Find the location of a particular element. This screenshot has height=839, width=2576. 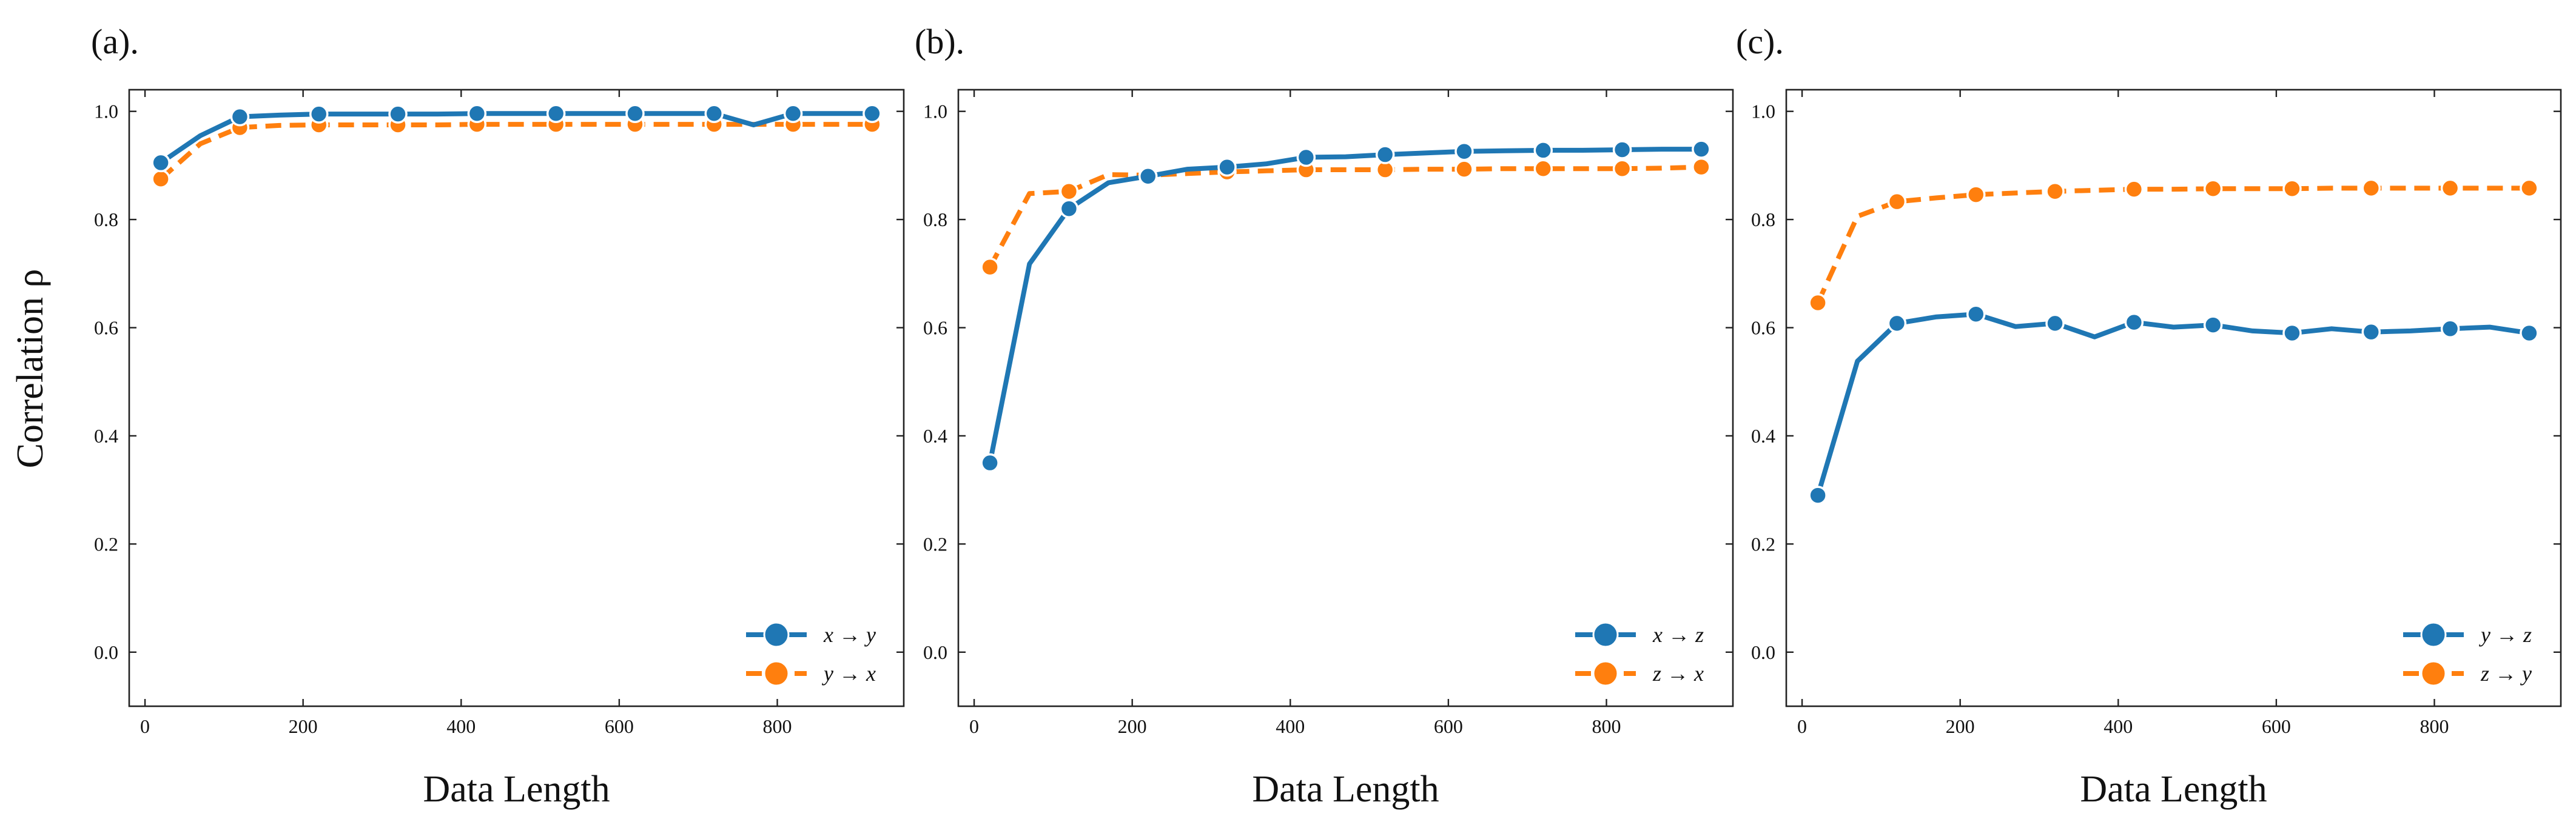

legend-label: x → z is located at coordinates (1678, 635).